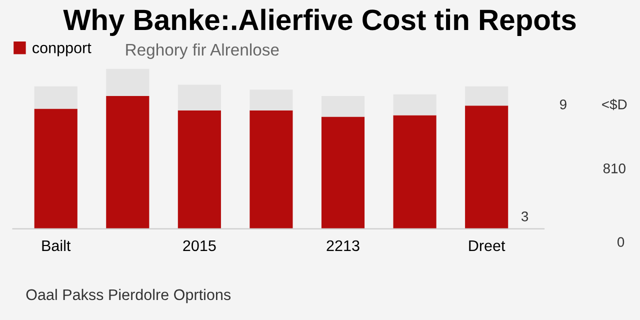 The height and width of the screenshot is (320, 640). I want to click on x-tick-label: Bailt, so click(56, 246).